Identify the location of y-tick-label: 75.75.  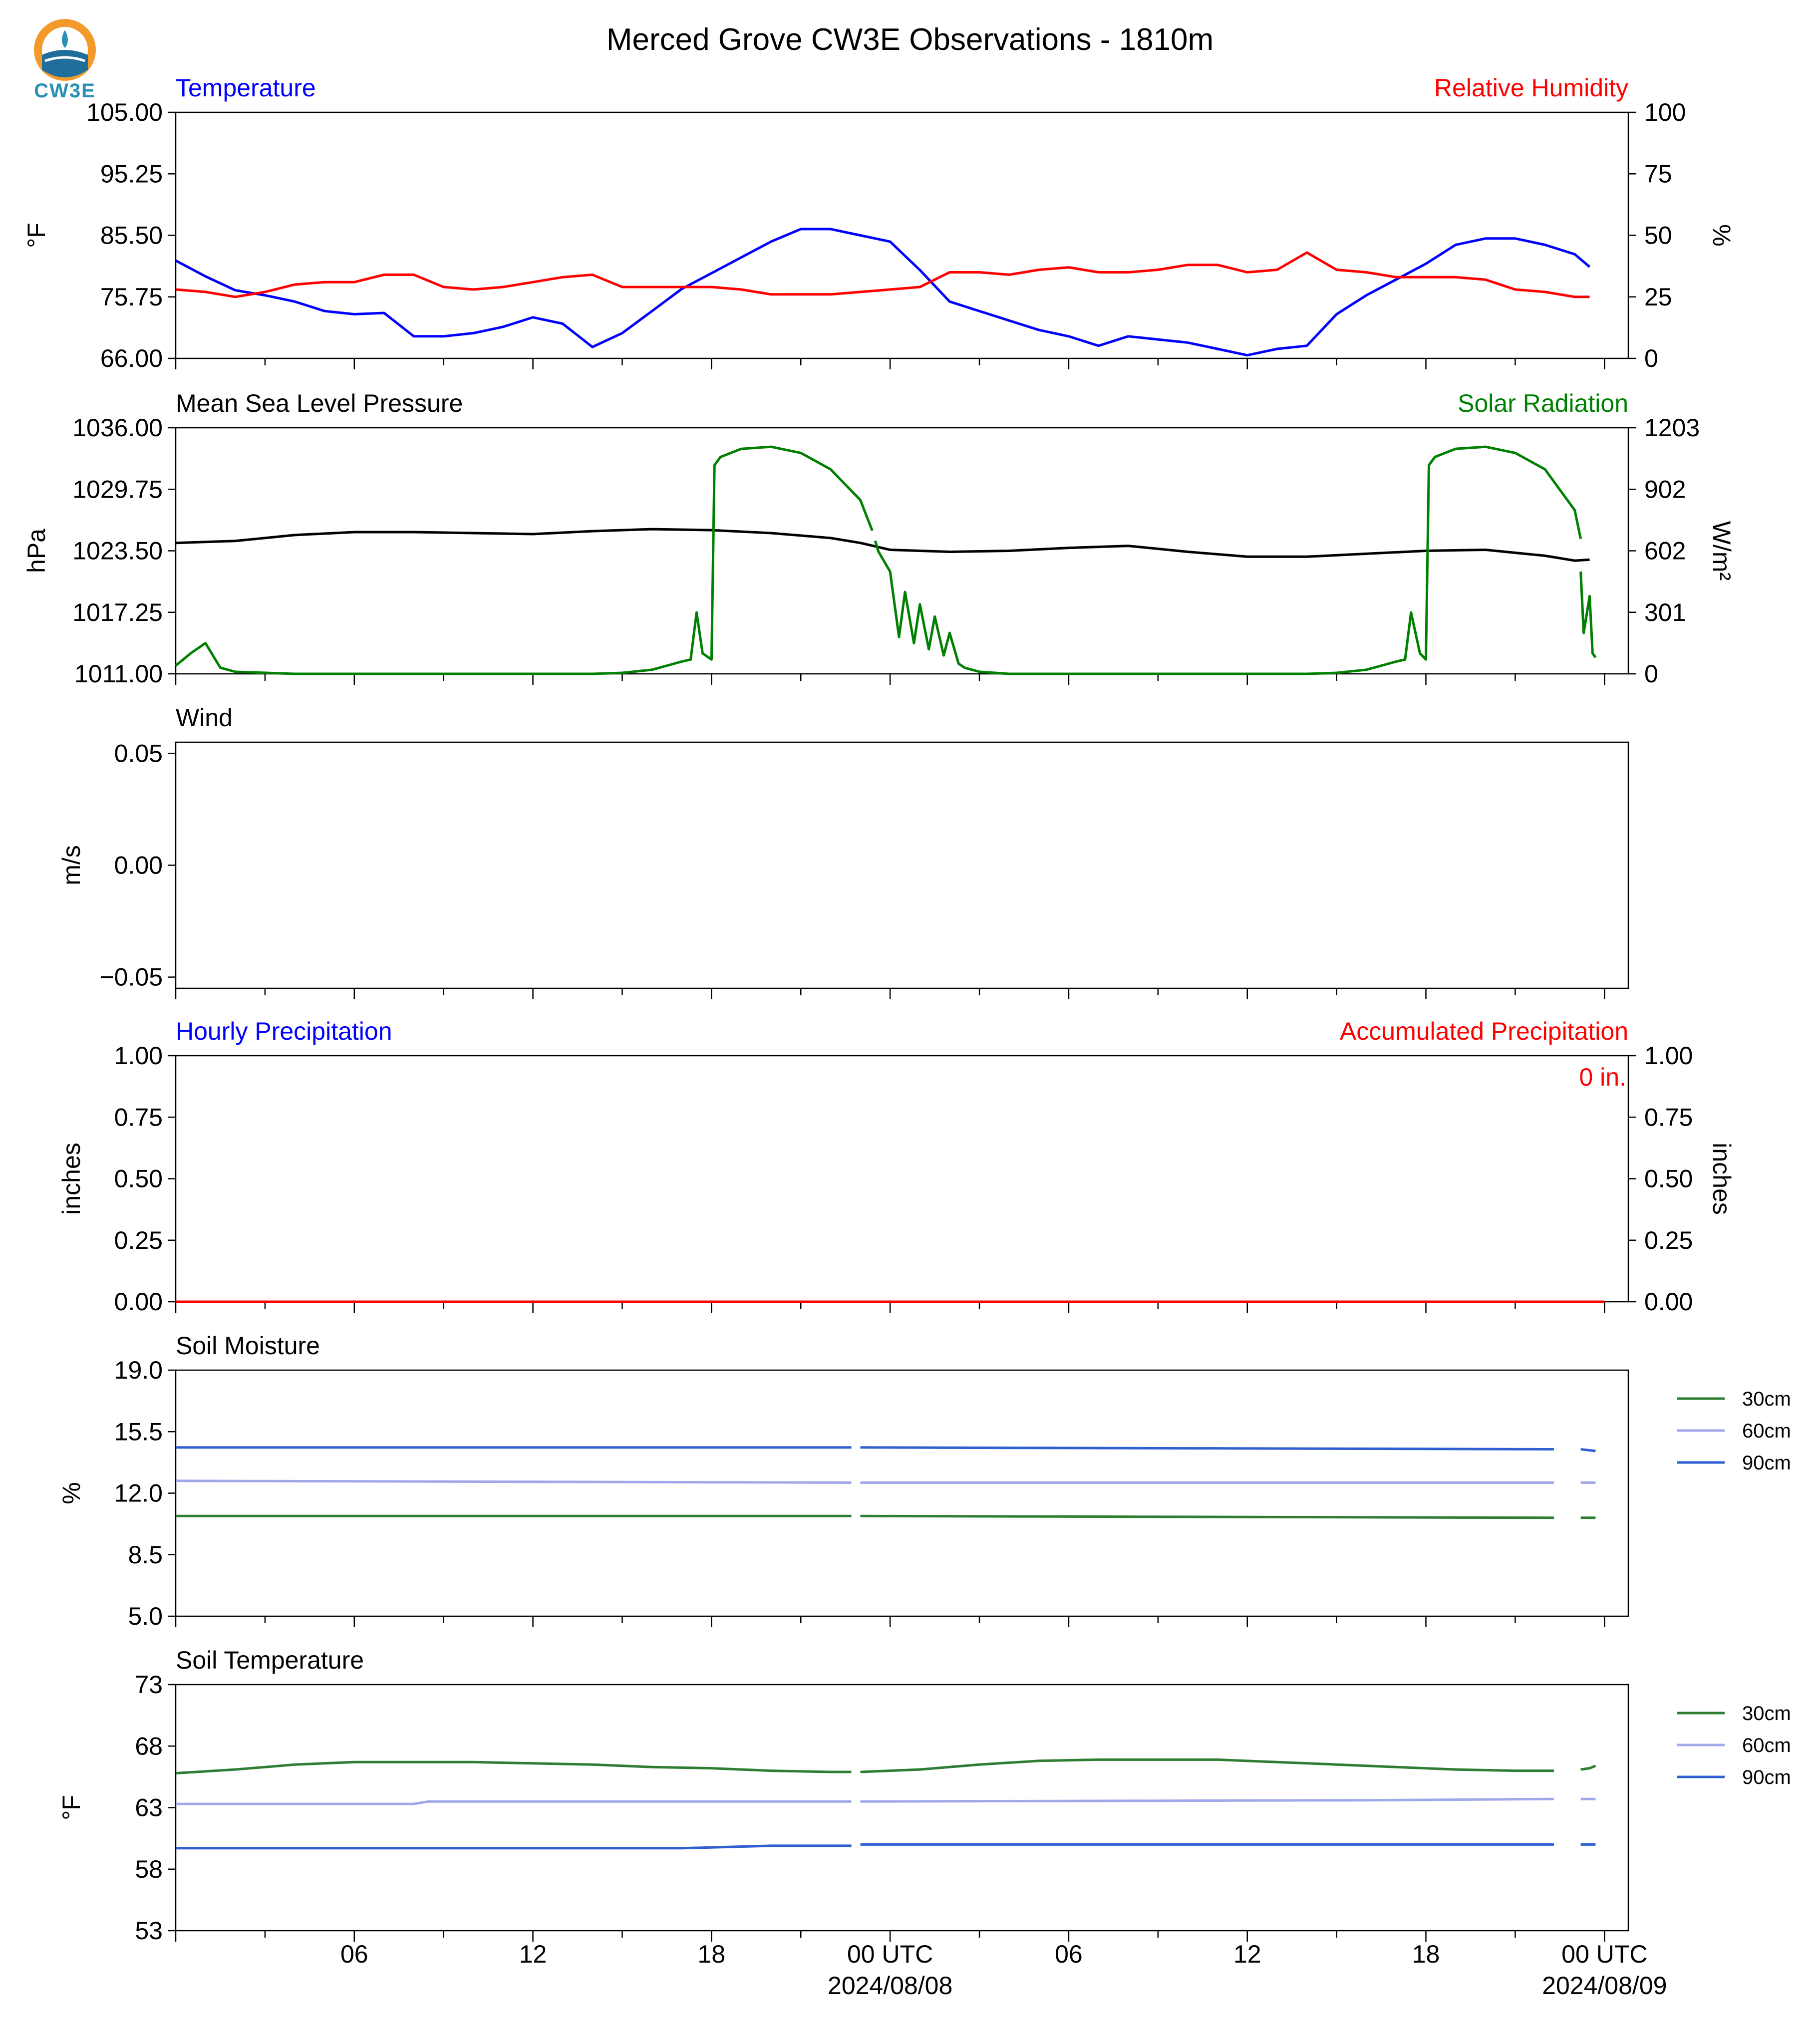
(131, 297).